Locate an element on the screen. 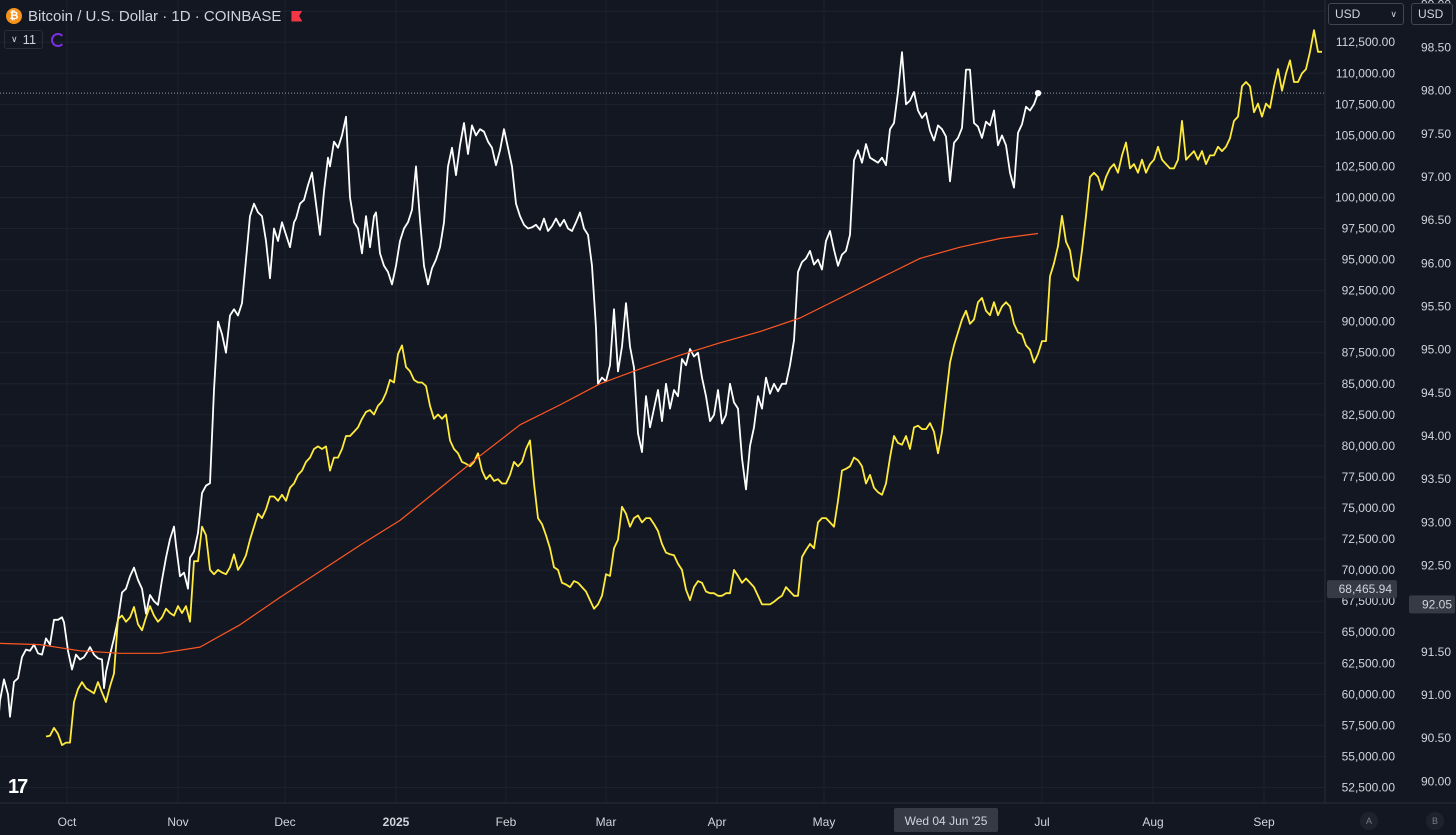 The height and width of the screenshot is (835, 1456). right-axis-tick-label: 94.50 is located at coordinates (1436, 393).